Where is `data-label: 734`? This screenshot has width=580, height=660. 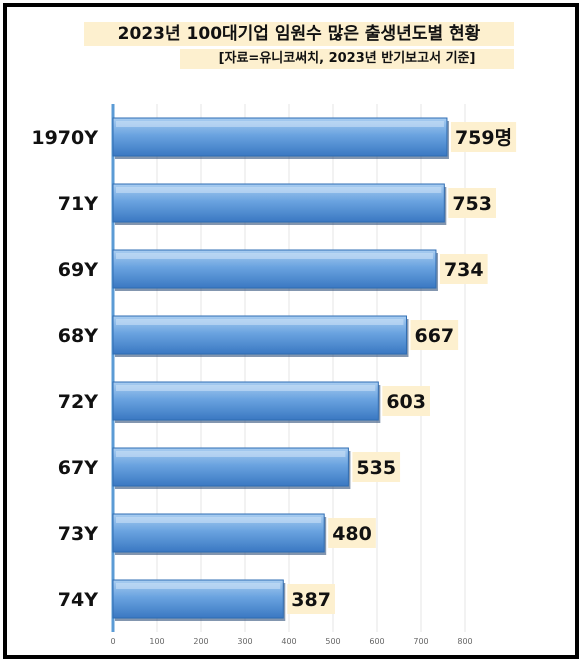 data-label: 734 is located at coordinates (464, 270).